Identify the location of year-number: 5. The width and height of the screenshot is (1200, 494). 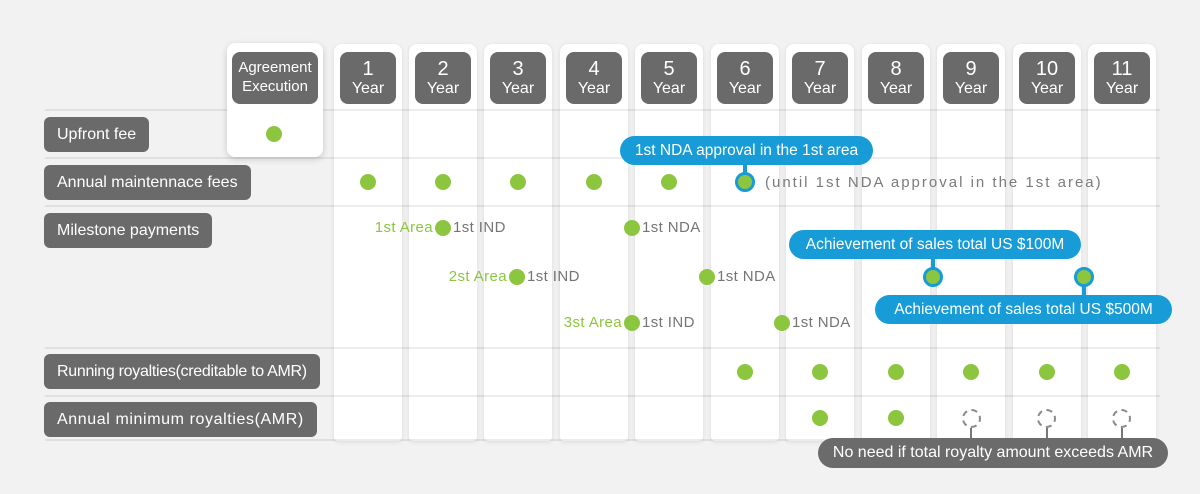
(669, 68).